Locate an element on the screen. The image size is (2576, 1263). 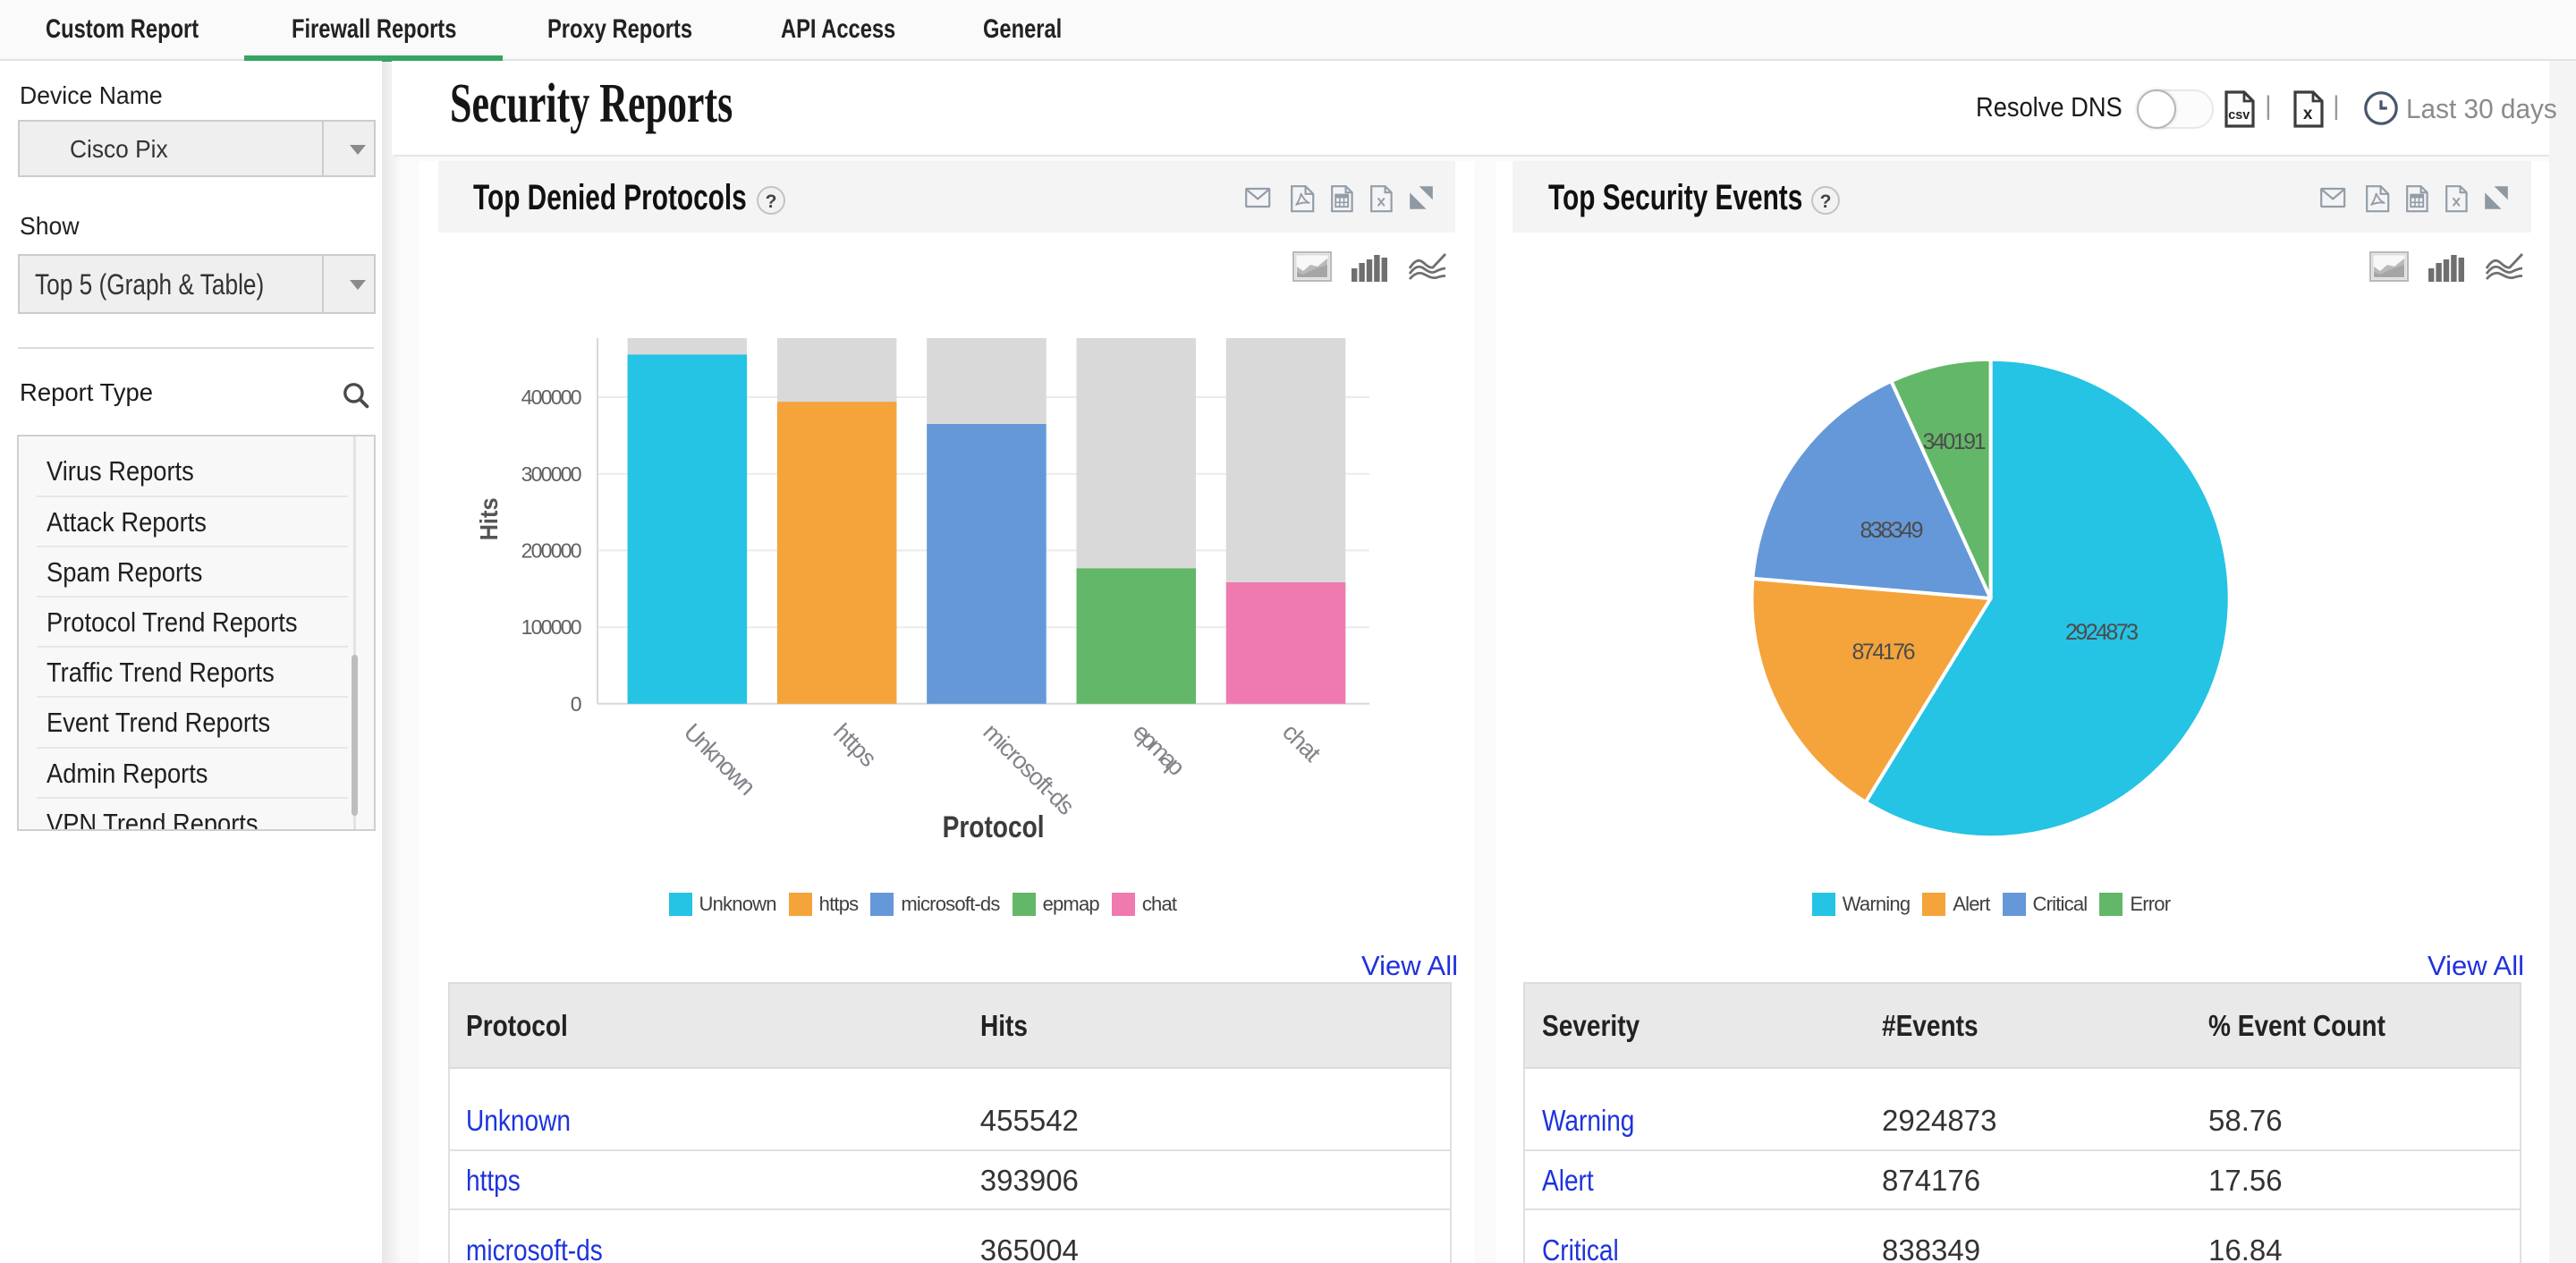
svg-text: https is located at coordinates (855, 745).